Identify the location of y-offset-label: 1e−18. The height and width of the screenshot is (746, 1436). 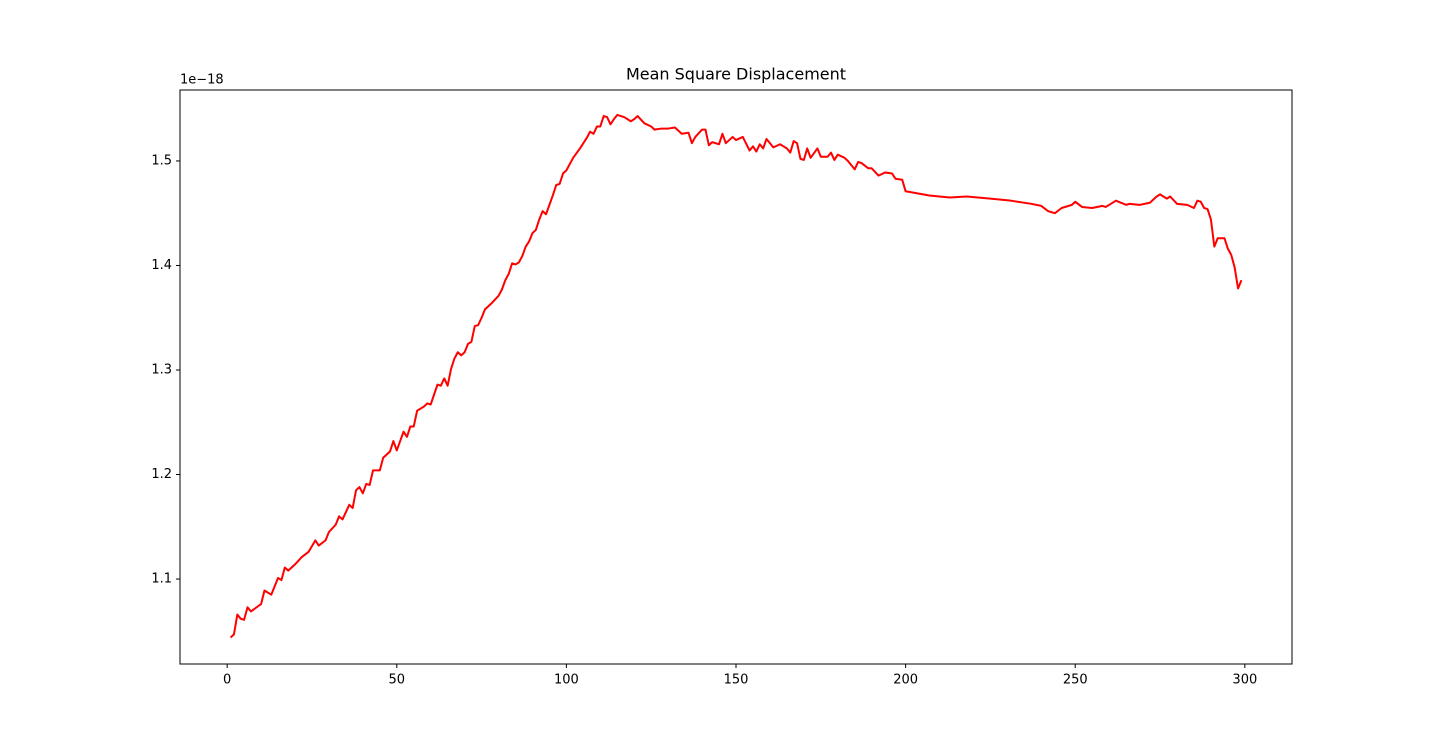
(202, 80).